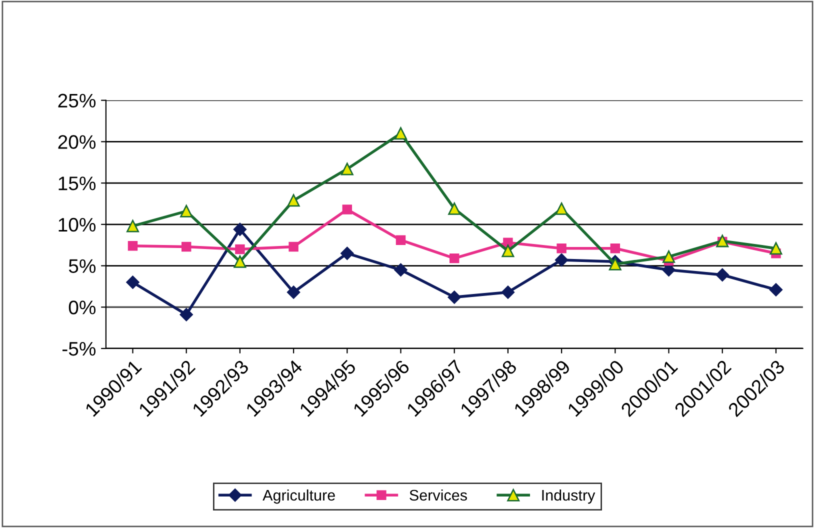 Image resolution: width=815 pixels, height=528 pixels. I want to click on legend-label: Industry, so click(569, 496).